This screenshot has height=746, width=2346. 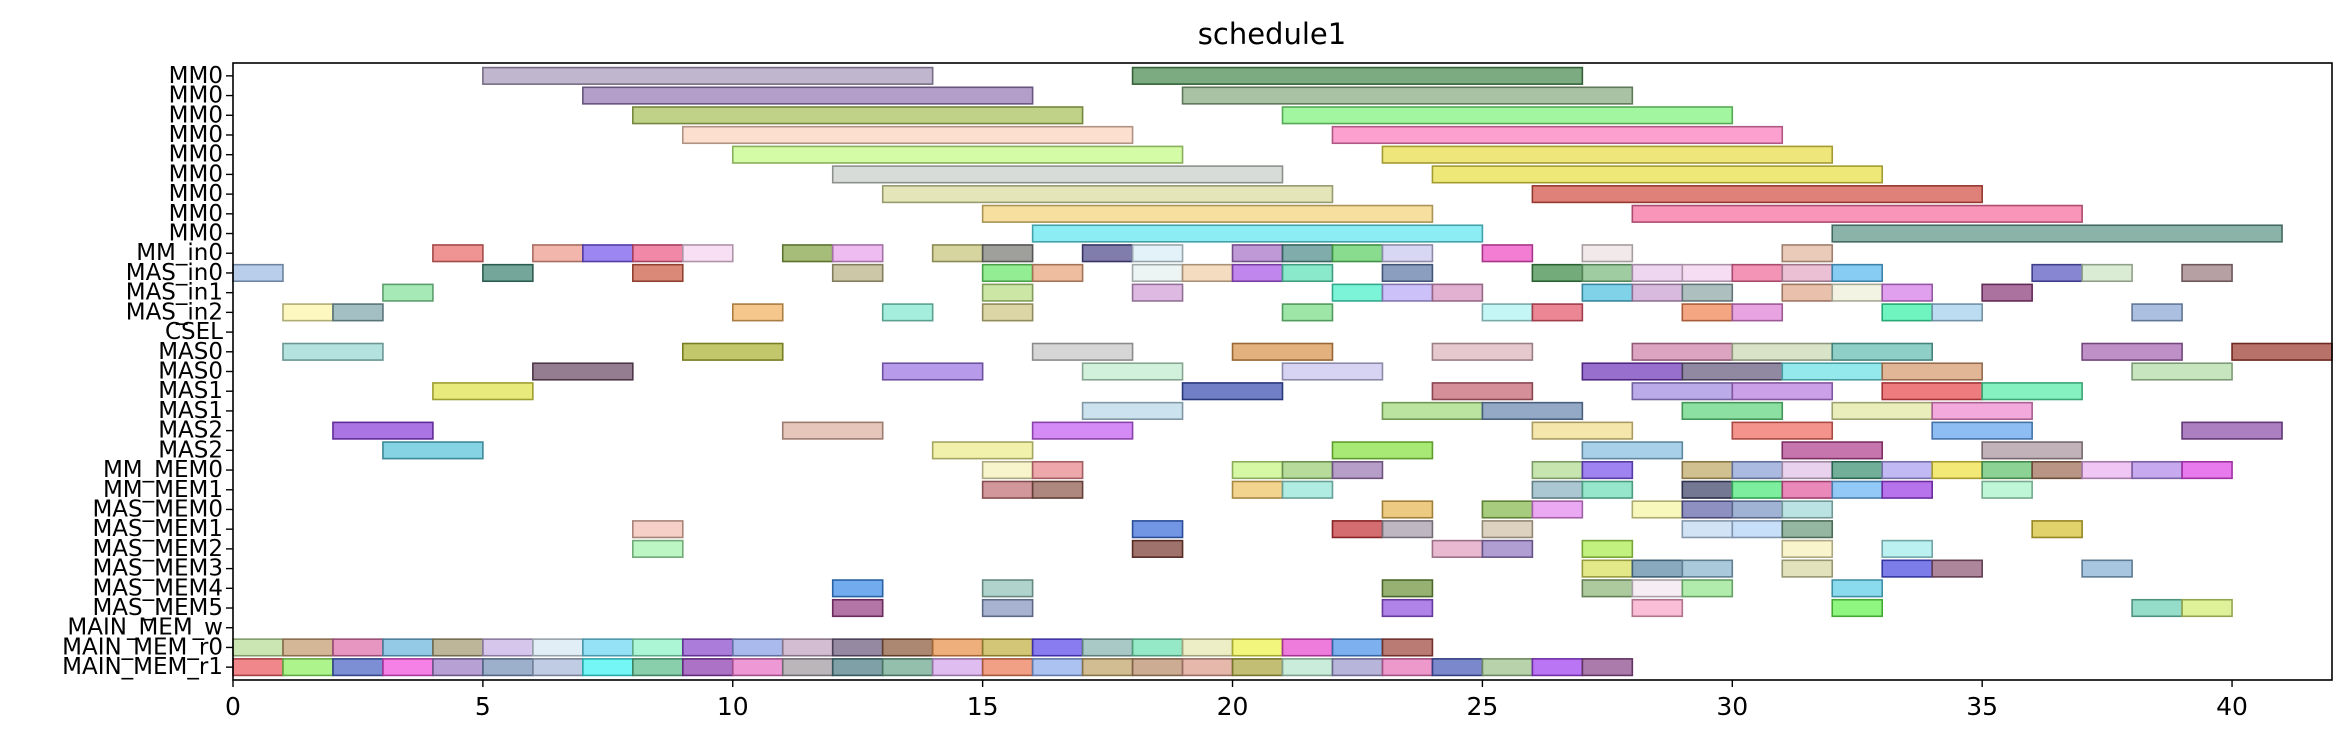 I want to click on y-tick-label: MM_MEM0, so click(x=163, y=470).